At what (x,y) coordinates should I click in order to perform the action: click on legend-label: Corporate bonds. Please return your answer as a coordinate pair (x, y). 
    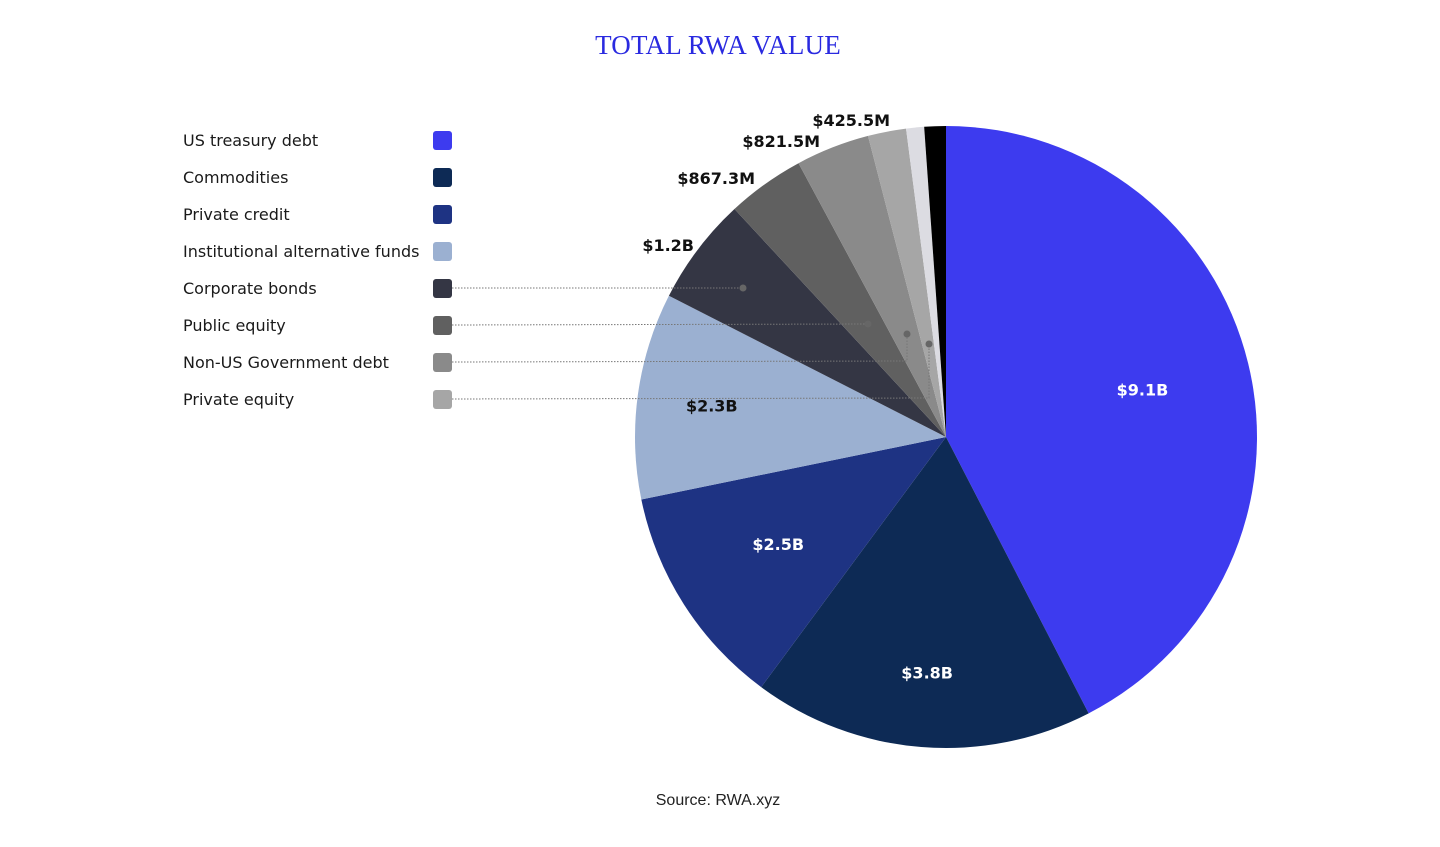
    Looking at the image, I should click on (250, 288).